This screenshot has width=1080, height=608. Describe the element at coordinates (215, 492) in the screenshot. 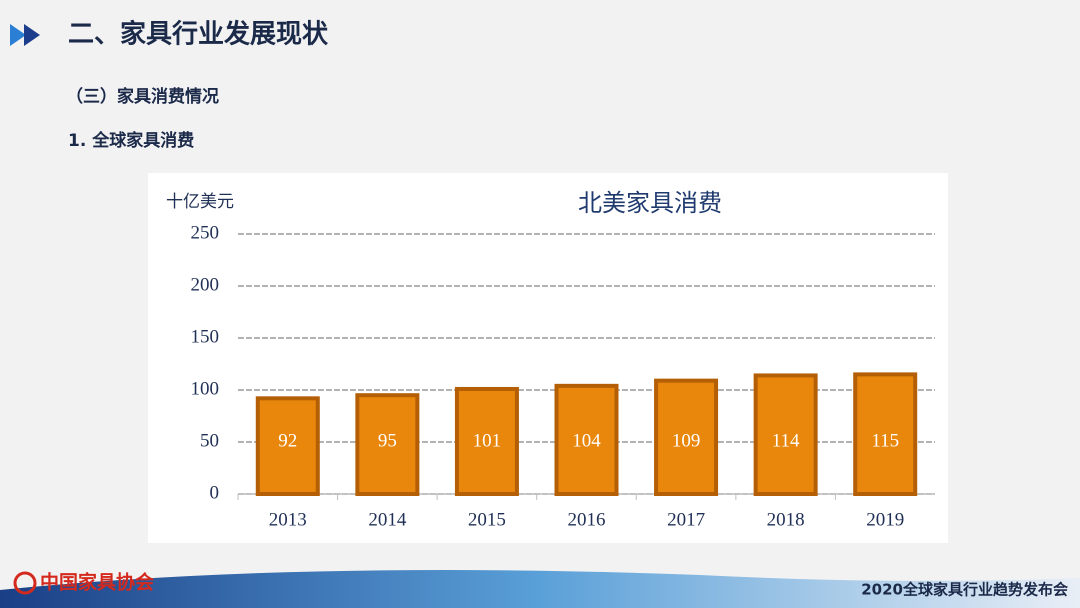

I see `y-tick-label: 0` at that location.